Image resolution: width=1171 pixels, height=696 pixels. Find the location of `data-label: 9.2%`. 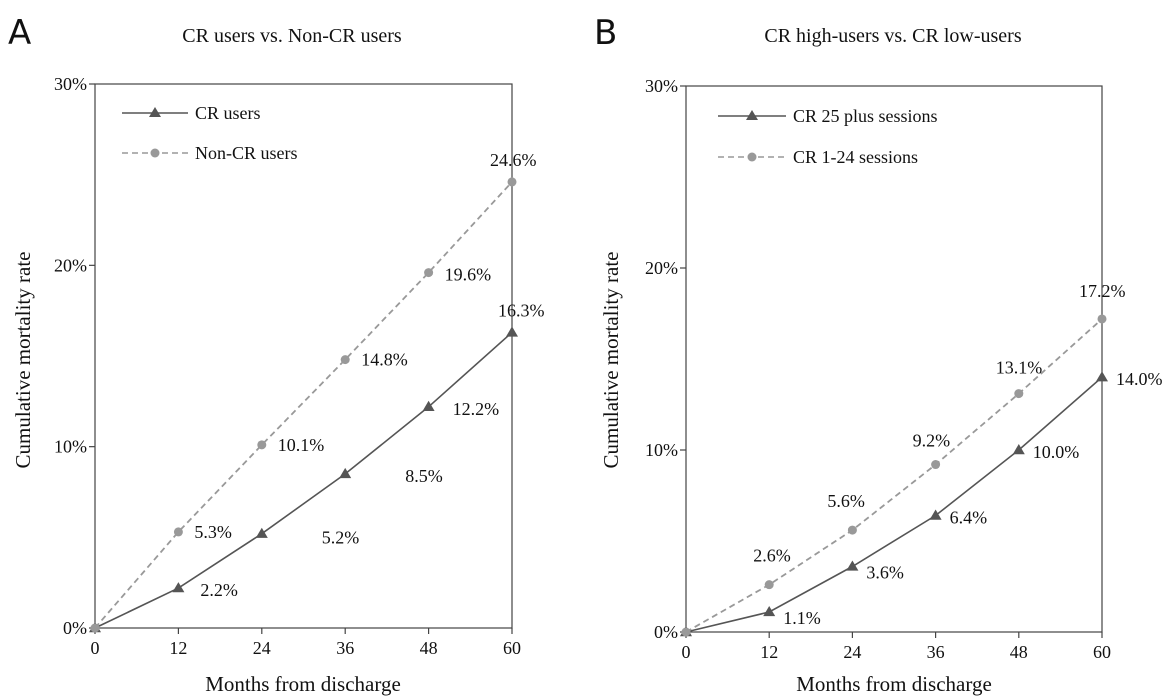

data-label: 9.2% is located at coordinates (932, 441).